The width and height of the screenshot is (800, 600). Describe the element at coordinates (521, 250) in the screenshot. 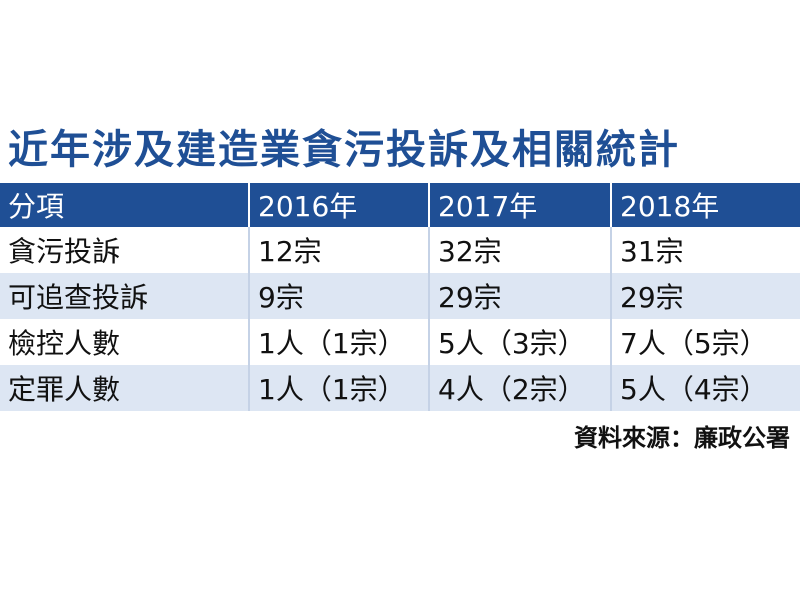

I see `table-cell: 32宗` at that location.